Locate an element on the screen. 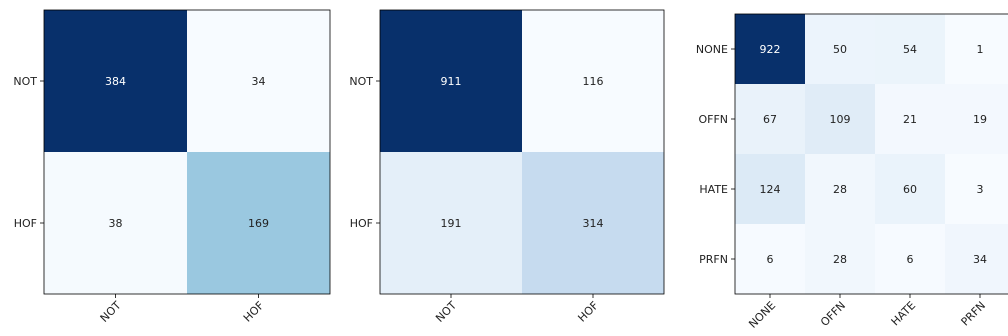 This screenshot has height=336, width=1008. y-tick-label: NONE is located at coordinates (712, 49).